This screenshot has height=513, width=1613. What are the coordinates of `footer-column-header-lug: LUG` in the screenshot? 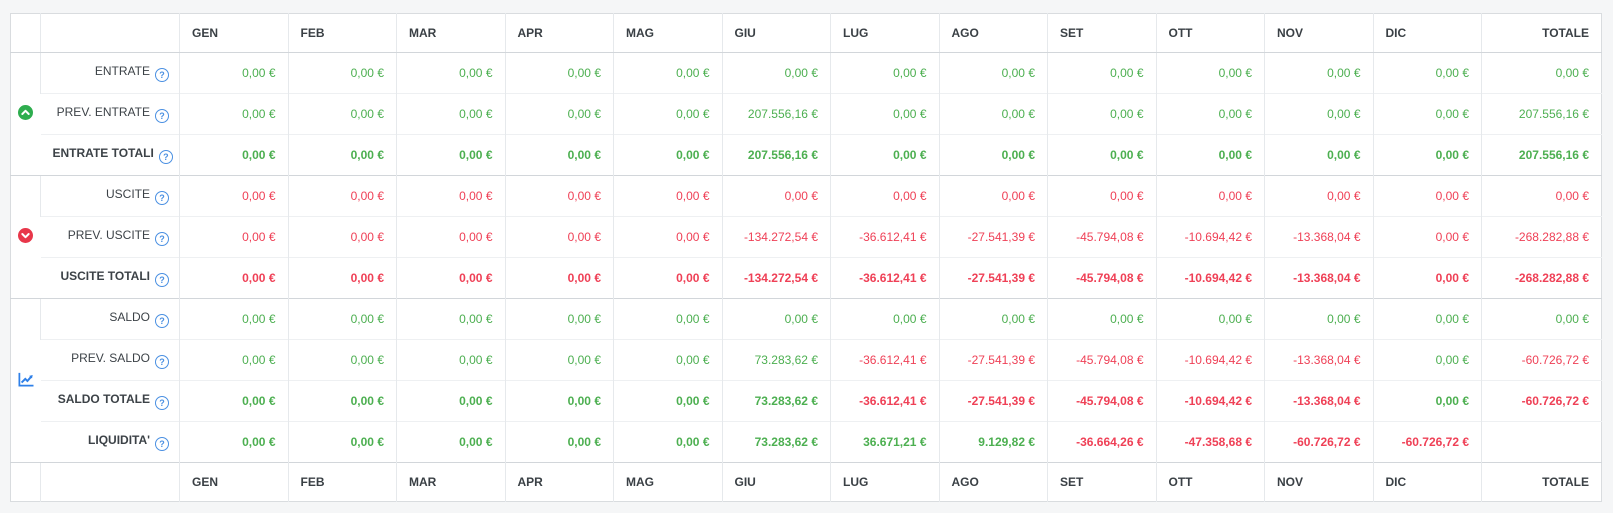 It's located at (884, 482).